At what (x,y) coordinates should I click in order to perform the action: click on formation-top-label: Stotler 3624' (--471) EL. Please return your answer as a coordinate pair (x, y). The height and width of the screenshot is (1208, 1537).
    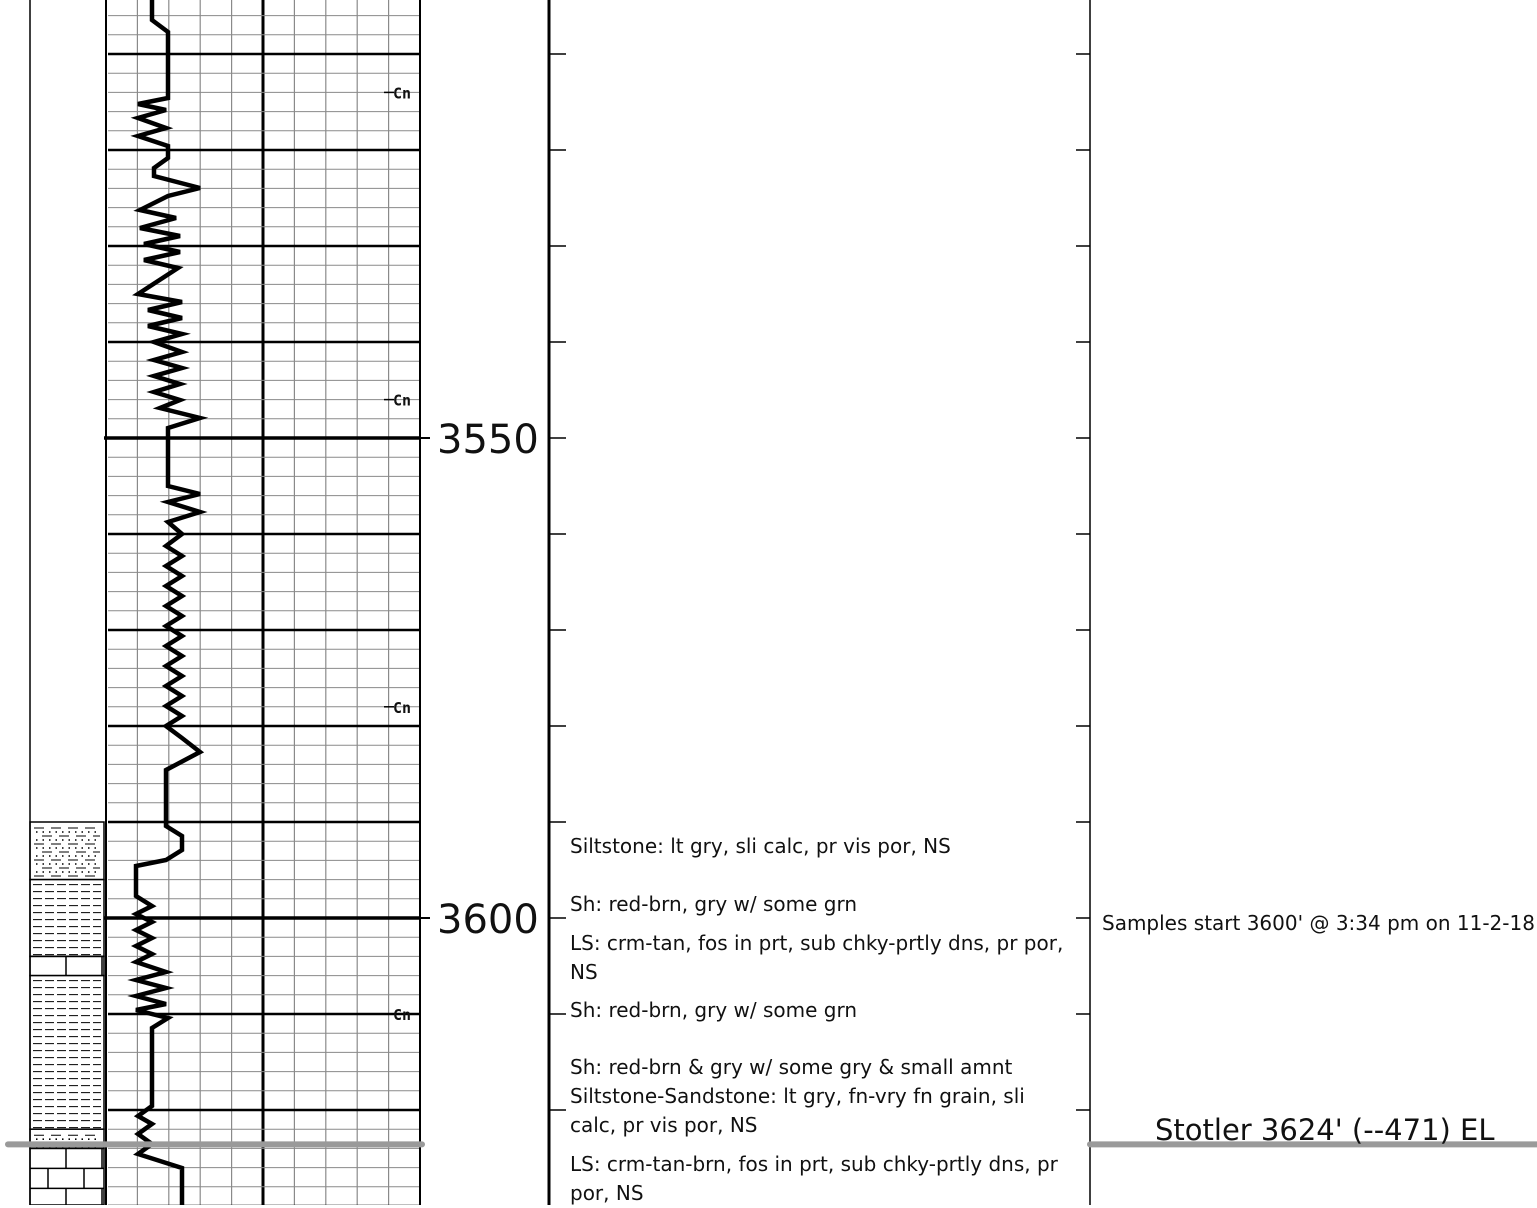
    Looking at the image, I should click on (1325, 1130).